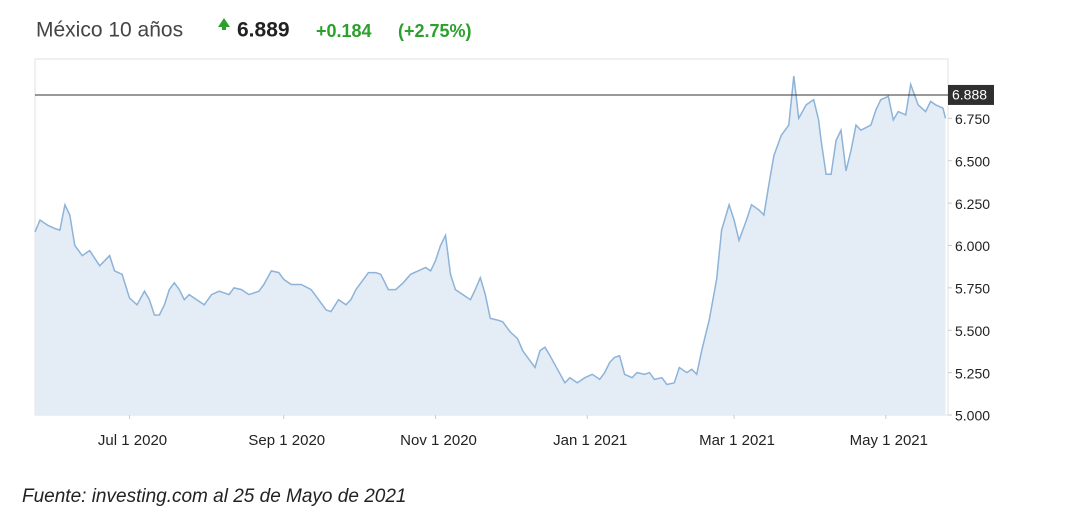  What do you see at coordinates (590, 440) in the screenshot?
I see `x-tick-label: Jan 1 2021` at bounding box center [590, 440].